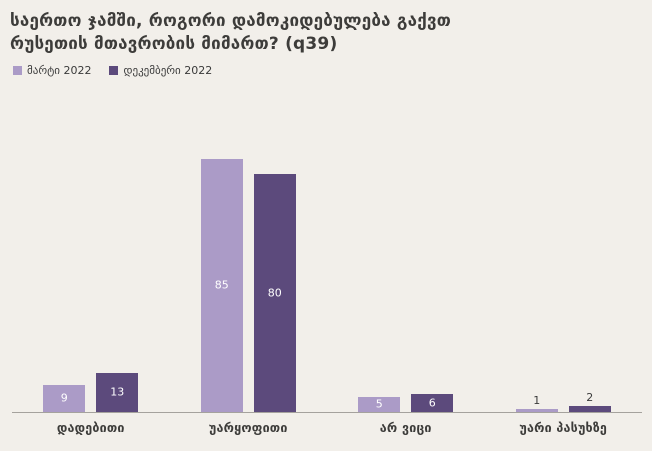  What do you see at coordinates (248, 427) in the screenshot?
I see `category-label: უარყოფითი` at bounding box center [248, 427].